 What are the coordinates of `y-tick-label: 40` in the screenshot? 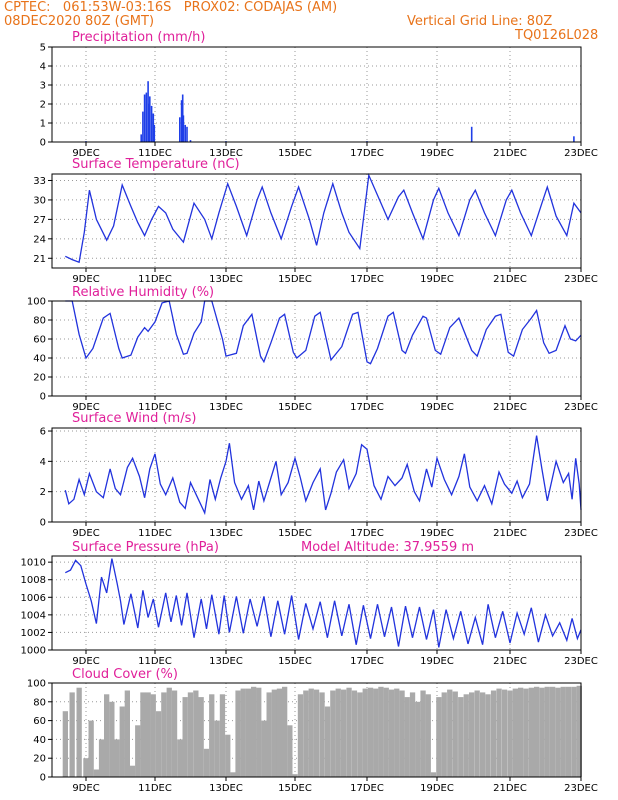 It's located at (39, 740).